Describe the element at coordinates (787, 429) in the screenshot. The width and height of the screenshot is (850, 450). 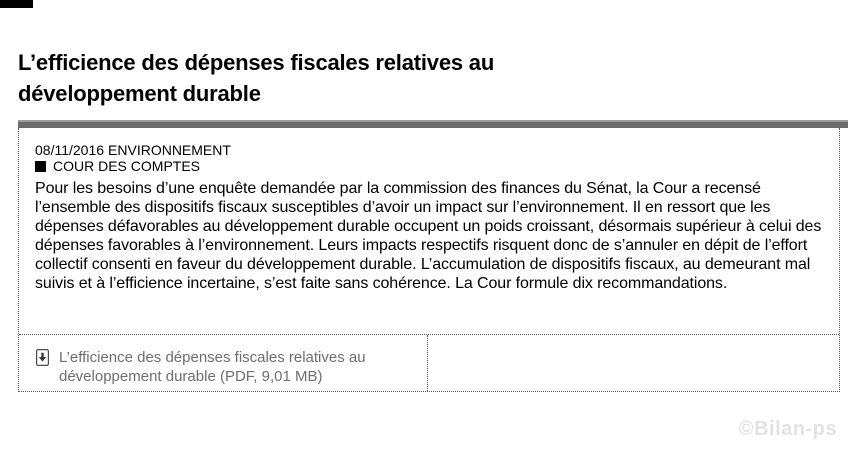
I see `watermark: ©Bilan-ps` at that location.